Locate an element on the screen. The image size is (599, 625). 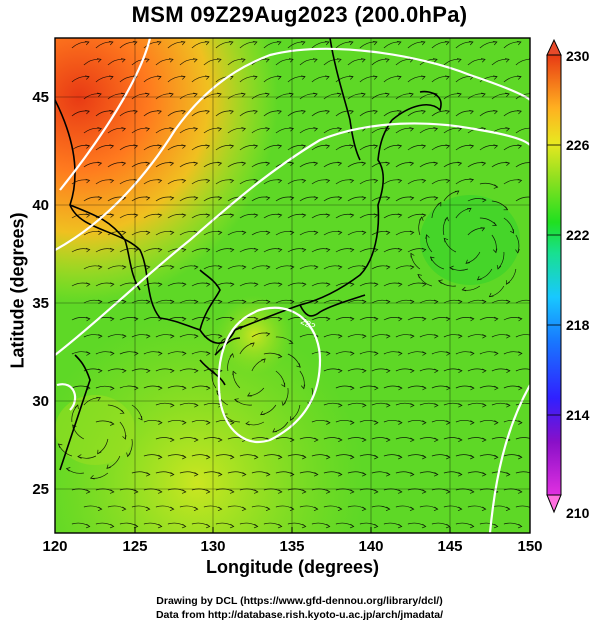
x-axis-title: Longitude (degrees) is located at coordinates (292, 567).